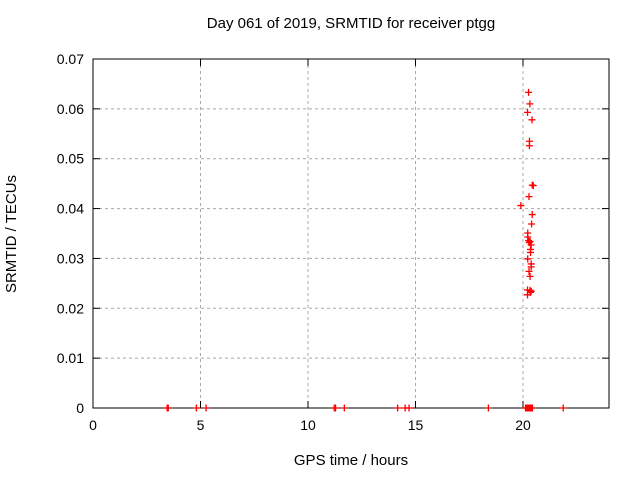  What do you see at coordinates (80, 408) in the screenshot?
I see `y-tick-label: 0` at bounding box center [80, 408].